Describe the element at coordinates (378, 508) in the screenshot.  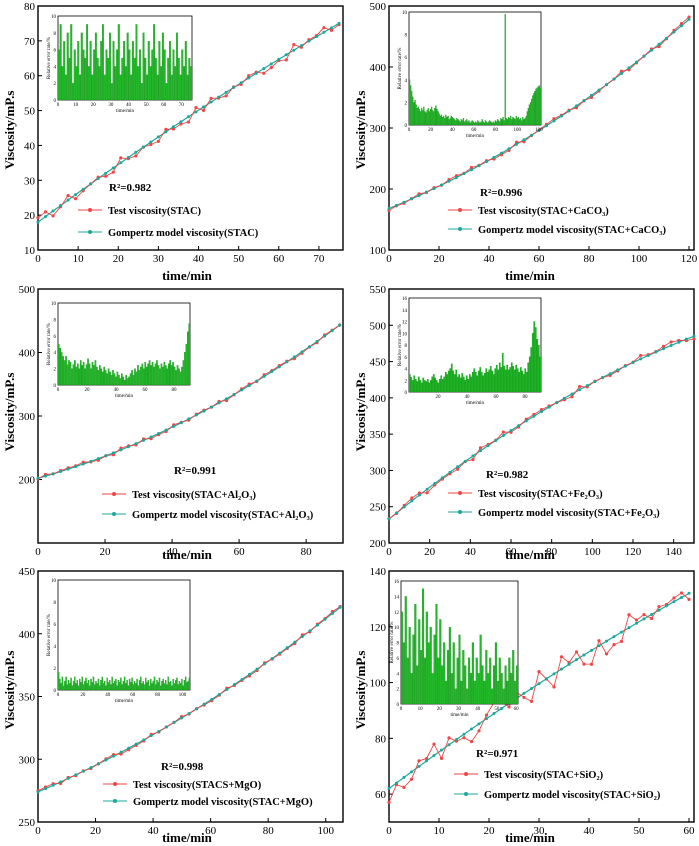
I see `y-tick-label: 250` at that location.